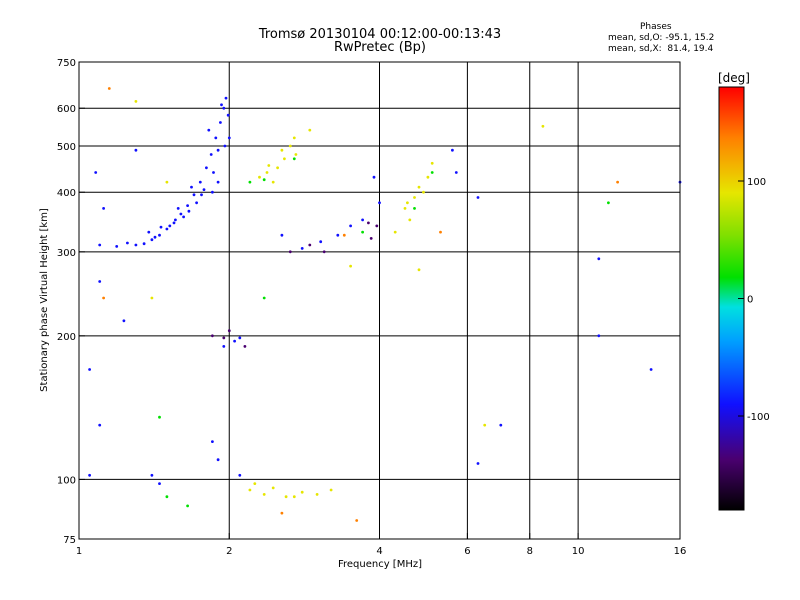  I want to click on chart-title: Tromsø 20130104 00:12:00-00:13:43, so click(380, 34).